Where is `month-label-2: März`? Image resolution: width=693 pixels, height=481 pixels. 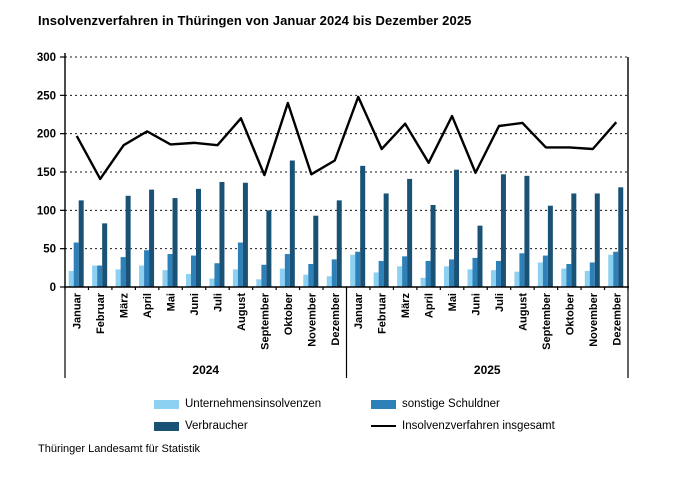 month-label-2: März is located at coordinates (125, 306).